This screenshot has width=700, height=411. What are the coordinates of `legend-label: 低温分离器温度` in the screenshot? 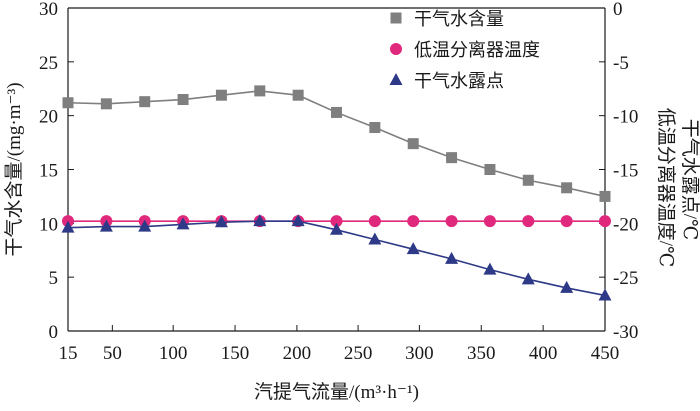 It's located at (477, 50).